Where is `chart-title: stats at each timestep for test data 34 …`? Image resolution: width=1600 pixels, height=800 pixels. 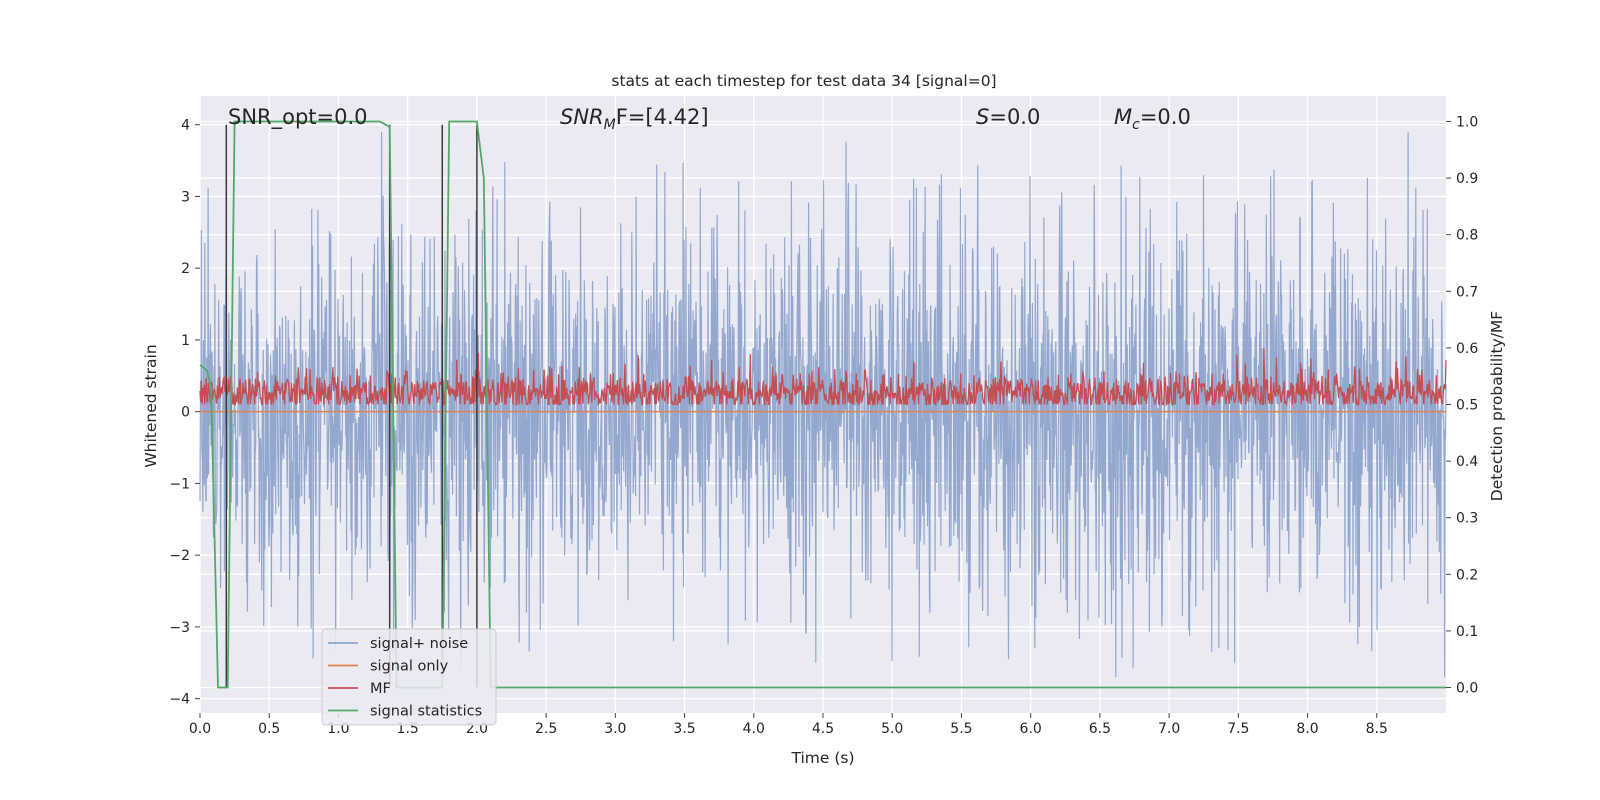
chart-title: stats at each timestep for test data 34 … is located at coordinates (803, 81).